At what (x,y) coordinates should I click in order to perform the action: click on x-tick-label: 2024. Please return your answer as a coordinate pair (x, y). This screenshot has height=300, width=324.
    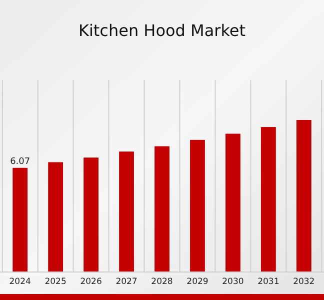
    Looking at the image, I should click on (20, 282).